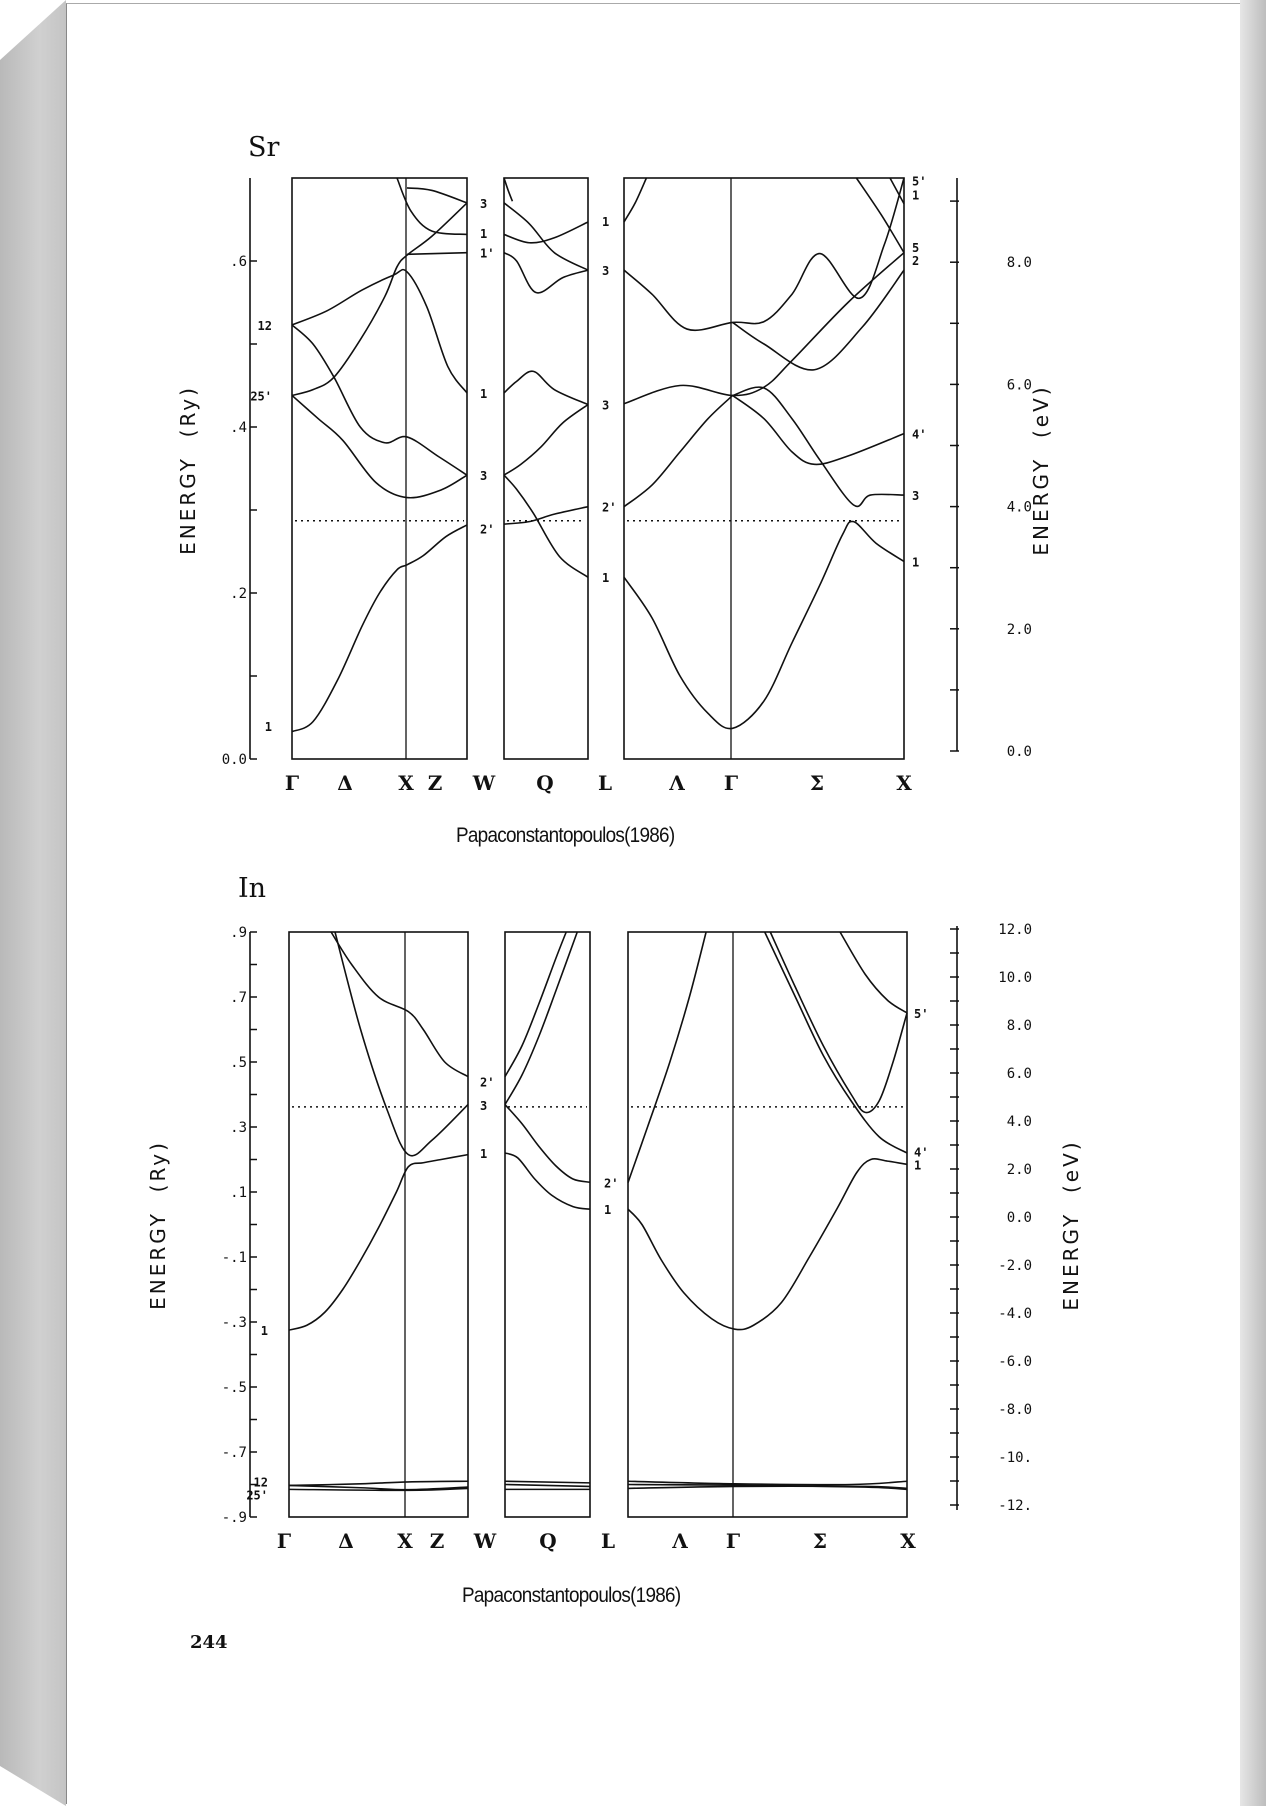 Image resolution: width=1266 pixels, height=1806 pixels. Describe the element at coordinates (188, 470) in the screenshot. I see `y-axis-title: ENERGY (Ry)` at that location.